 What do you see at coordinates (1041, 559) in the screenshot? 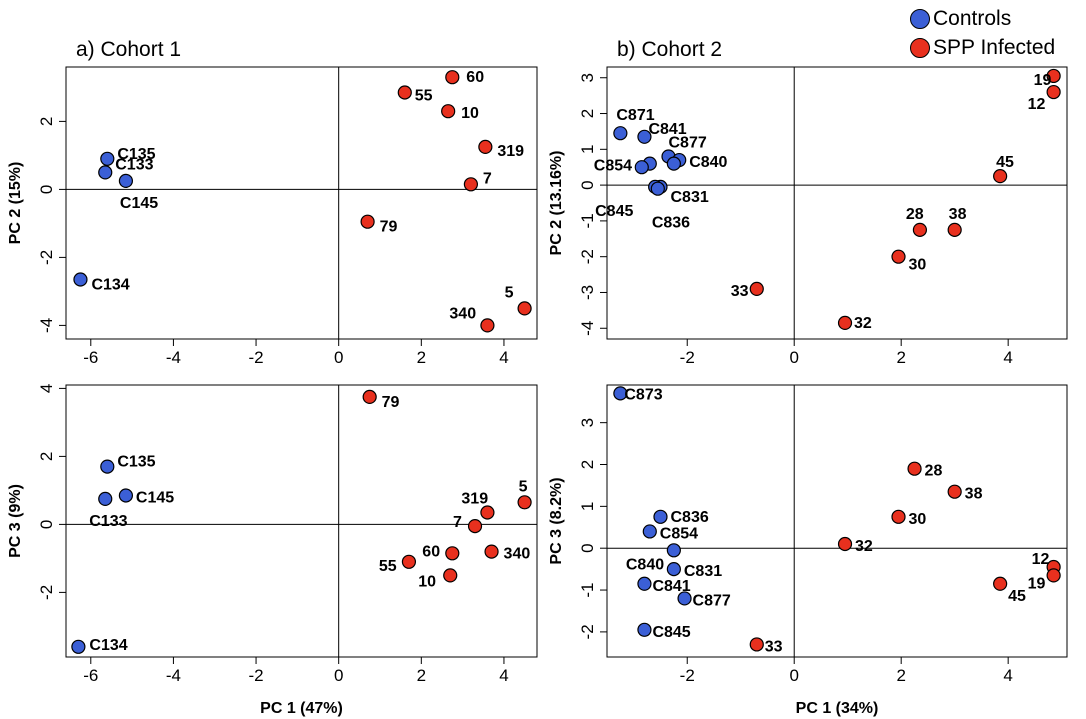
I see `point-label: 12` at bounding box center [1041, 559].